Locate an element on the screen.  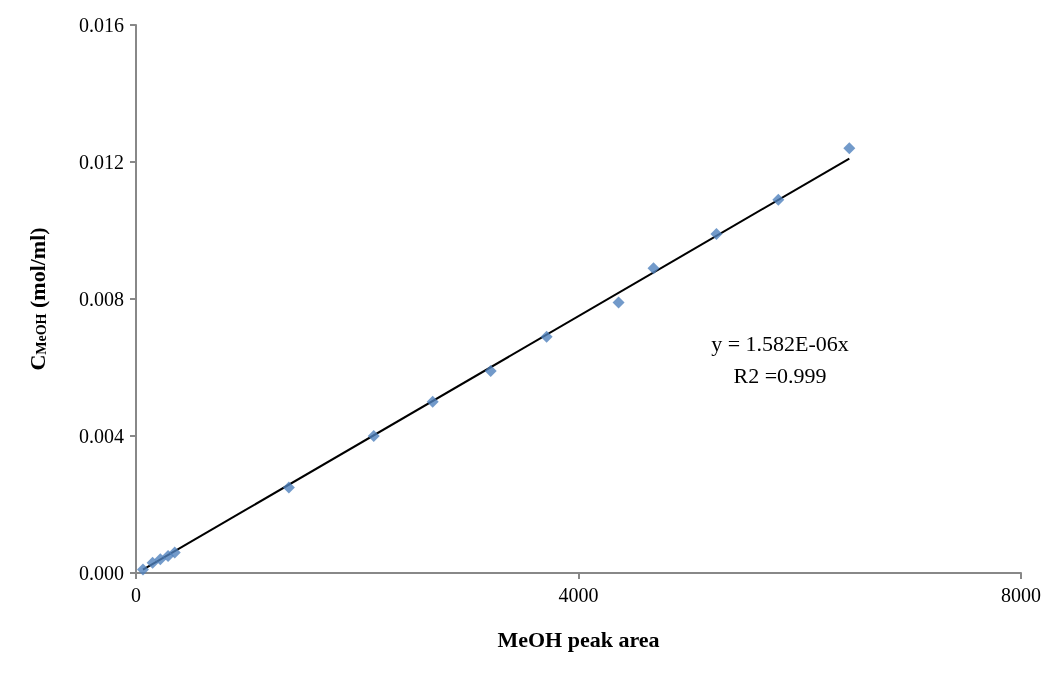
y-tick-label: 0.012 is located at coordinates (101, 162).